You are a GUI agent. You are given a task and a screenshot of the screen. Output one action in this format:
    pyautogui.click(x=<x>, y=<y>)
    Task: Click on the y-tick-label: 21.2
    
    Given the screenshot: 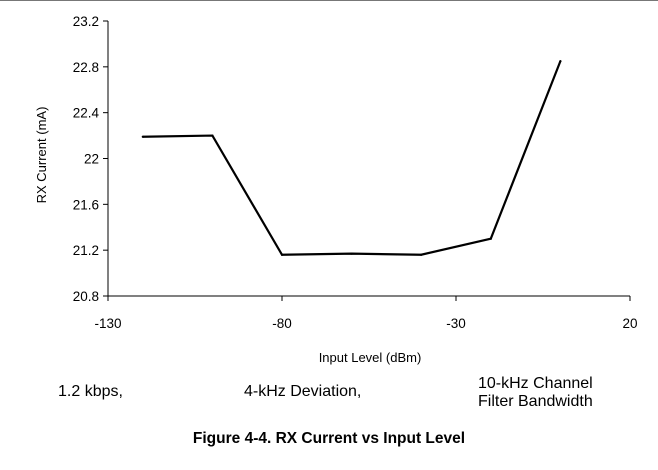 What is the action you would take?
    pyautogui.click(x=86, y=250)
    